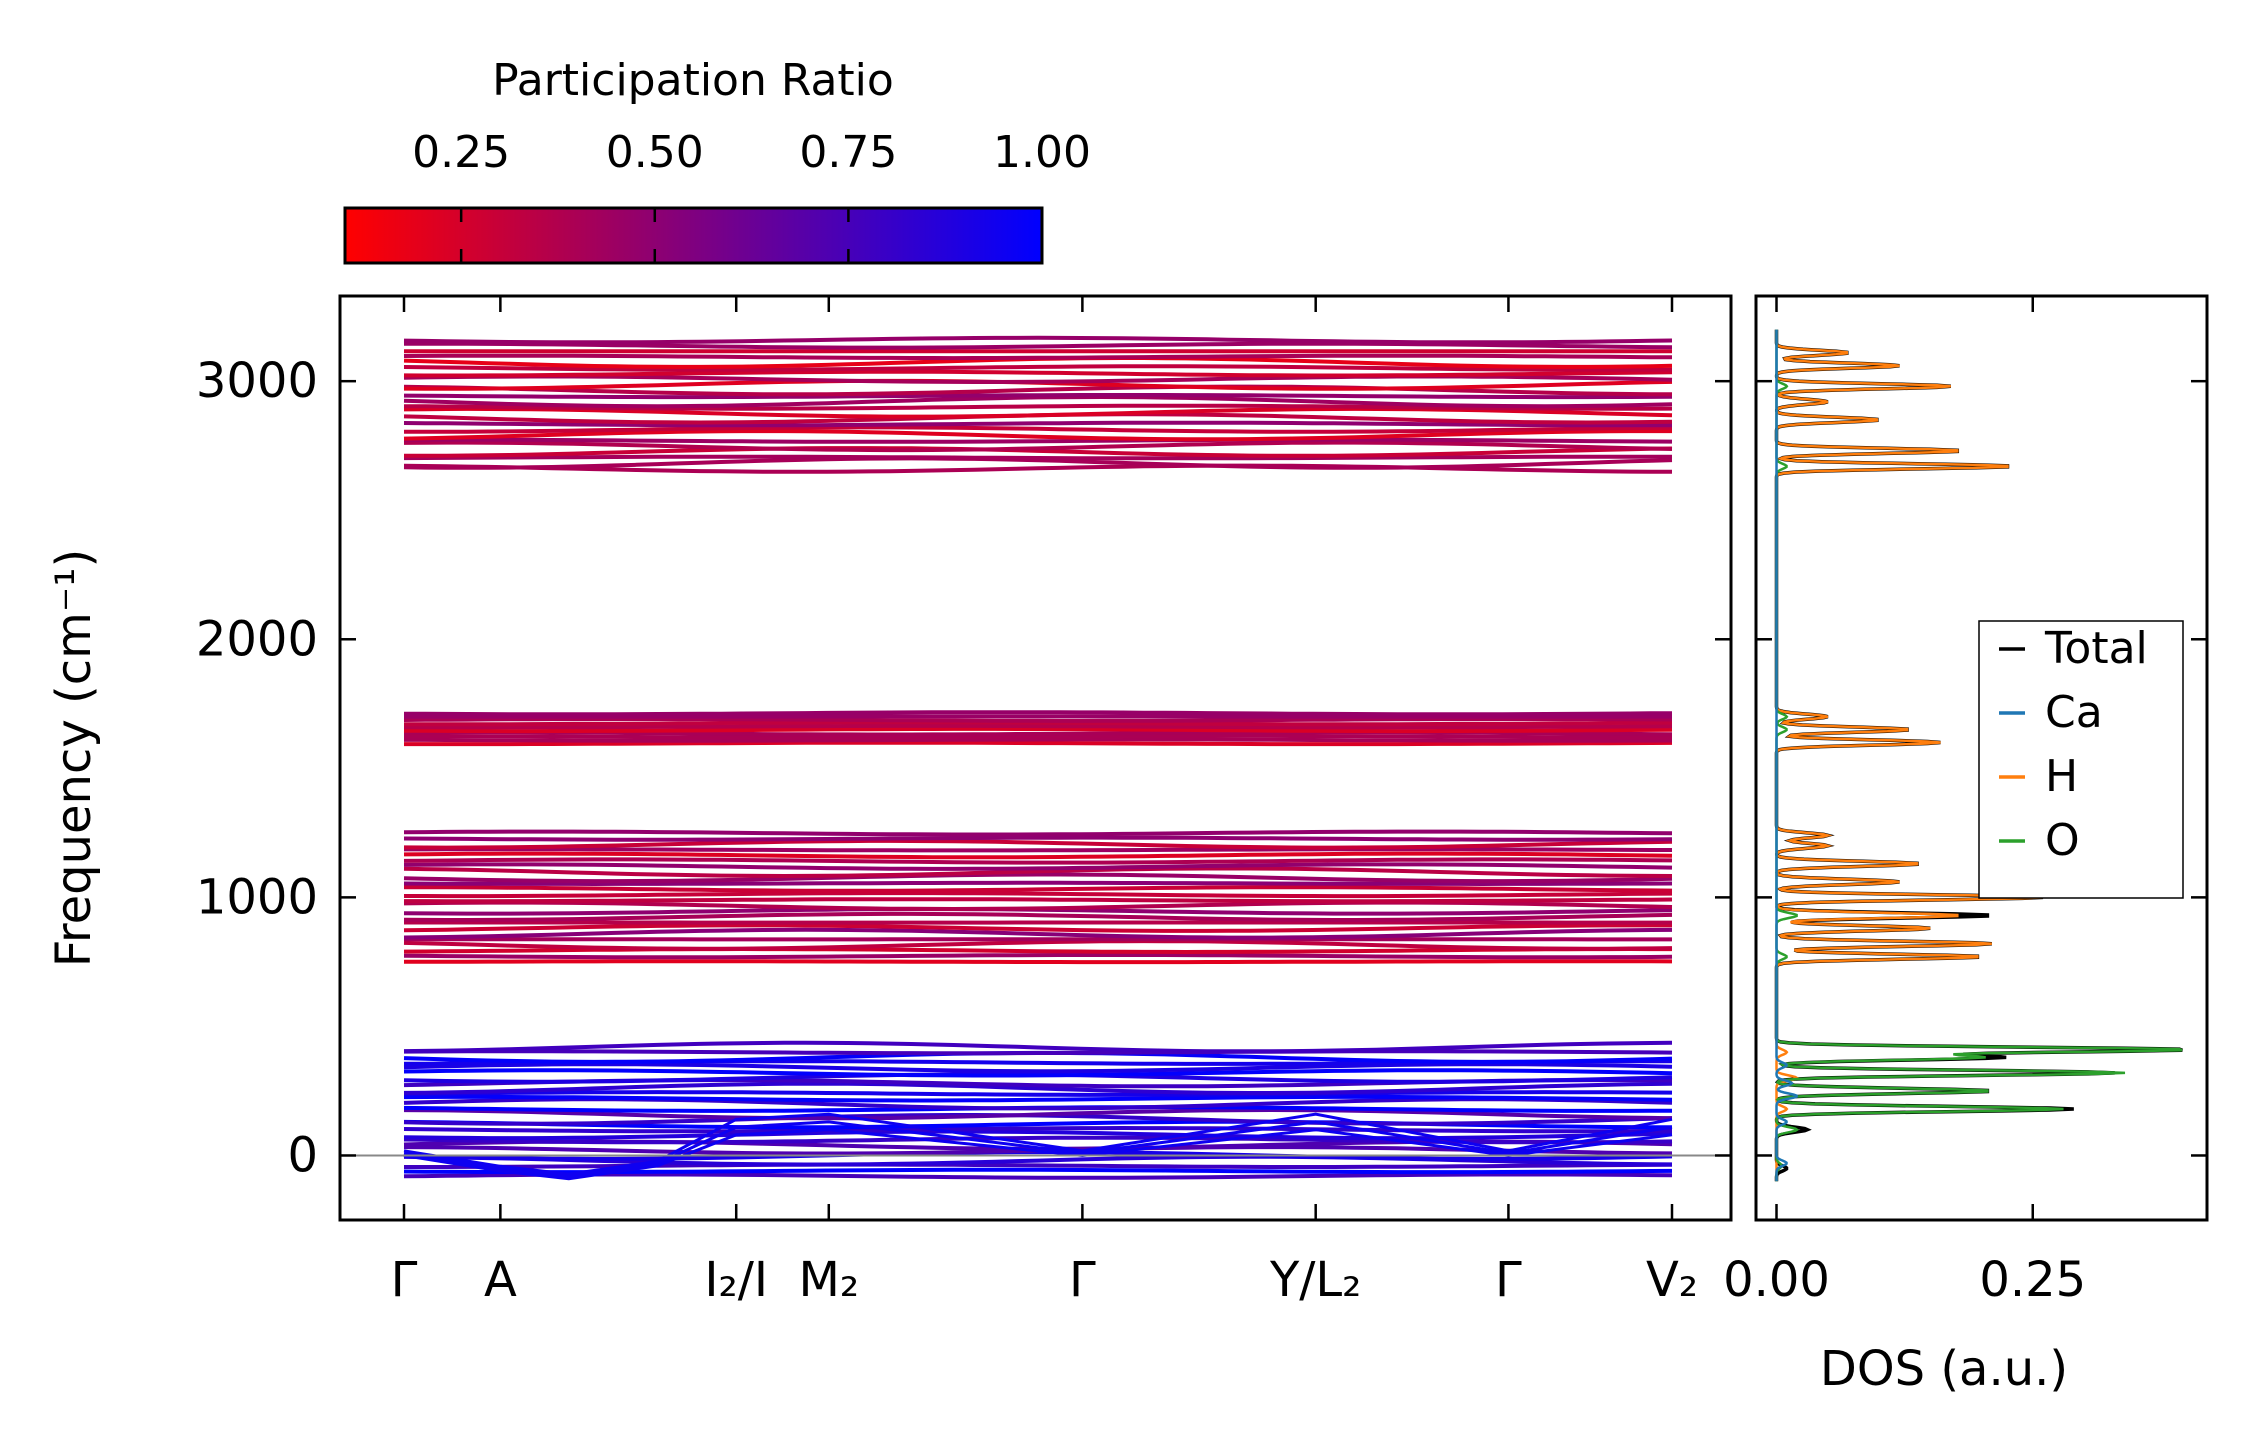  What do you see at coordinates (1776, 1280) in the screenshot?
I see `dos-x-tick-label: 0.00` at bounding box center [1776, 1280].